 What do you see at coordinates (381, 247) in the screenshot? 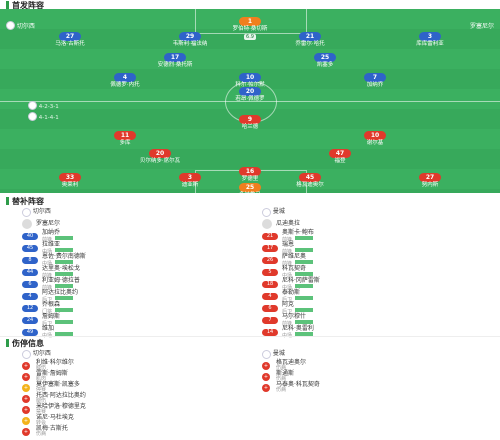
I see `sub-row: 17 瑞恩 前锋` at bounding box center [381, 247].